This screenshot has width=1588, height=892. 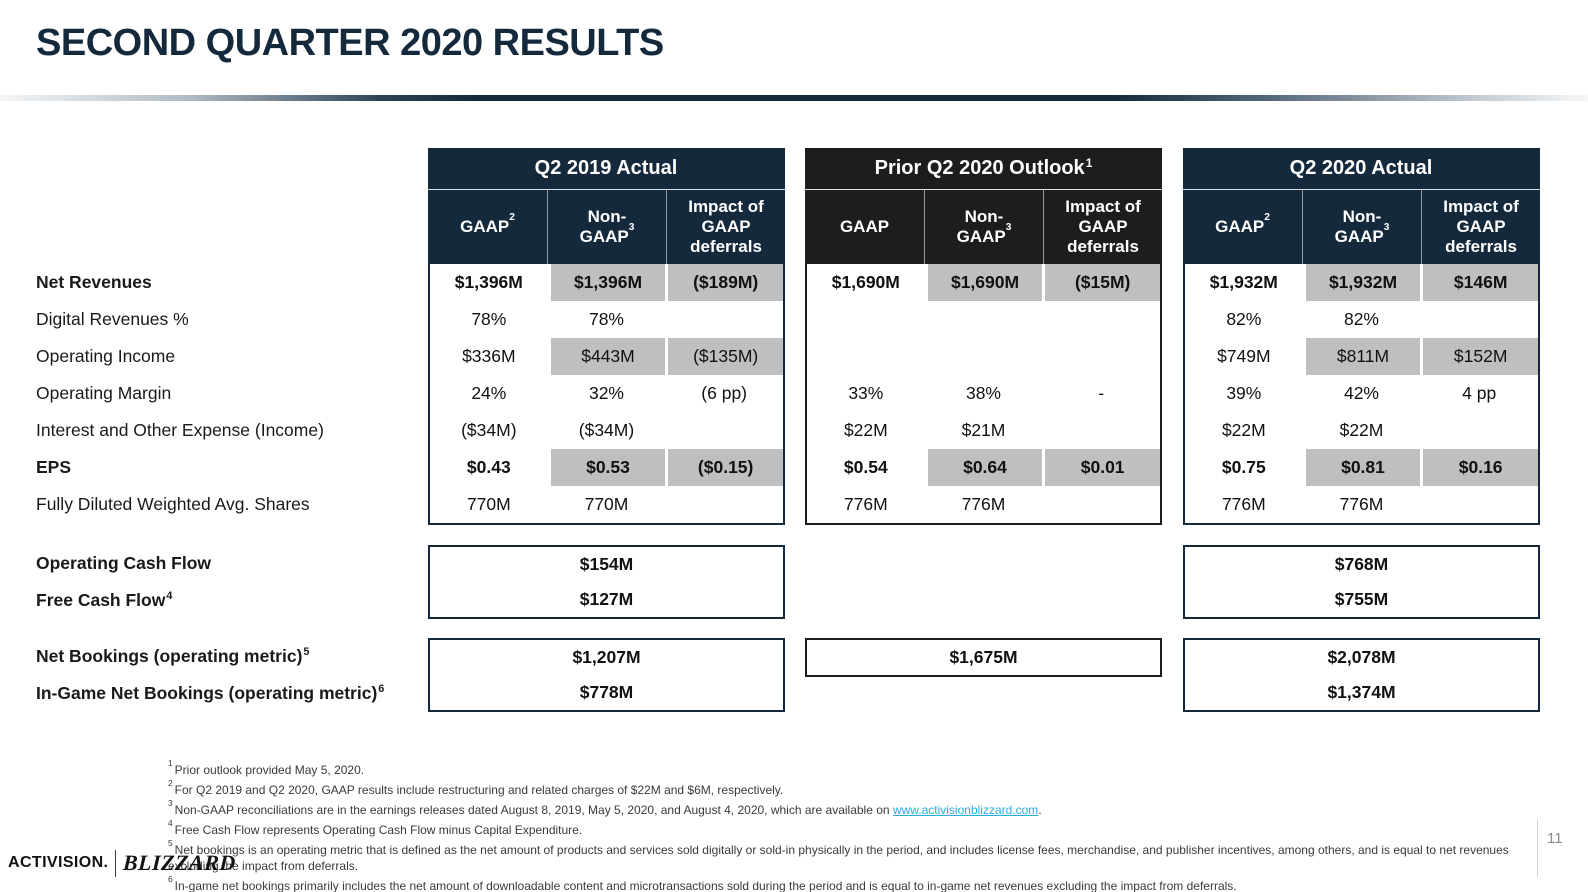 I want to click on cell: 32%, so click(x=606, y=393).